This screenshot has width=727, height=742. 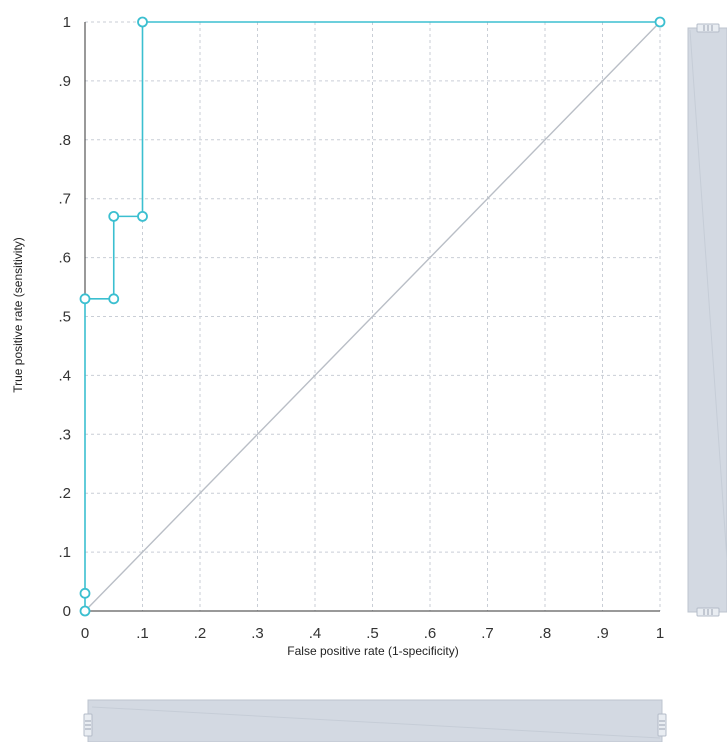 I want to click on horizontal-slider-track, so click(x=375, y=720).